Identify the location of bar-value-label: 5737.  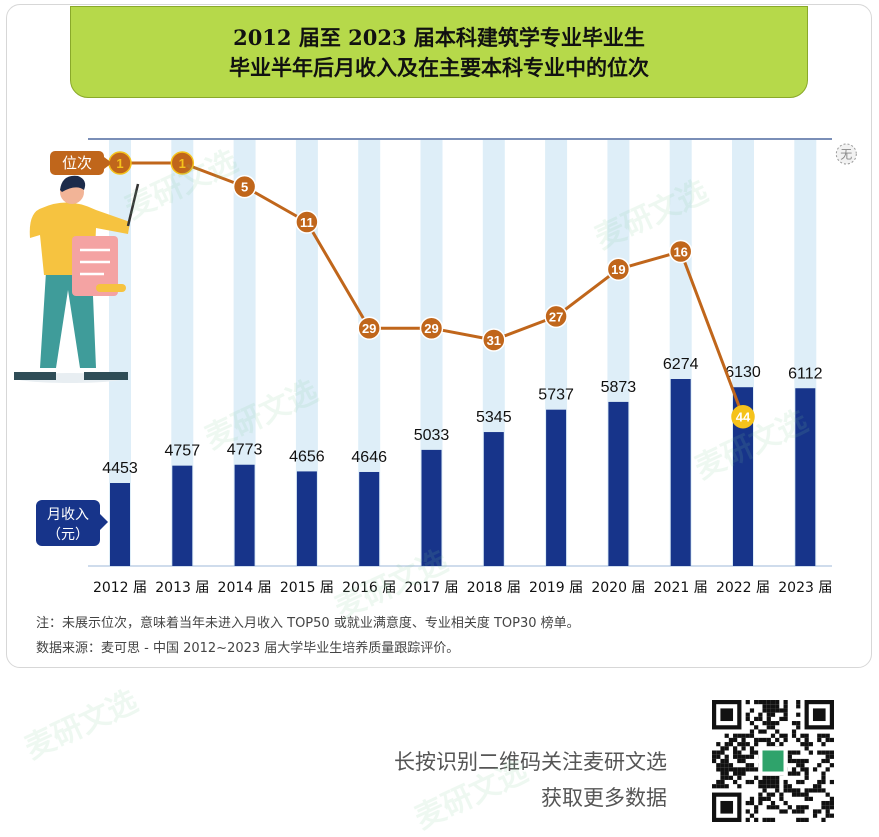
(556, 395).